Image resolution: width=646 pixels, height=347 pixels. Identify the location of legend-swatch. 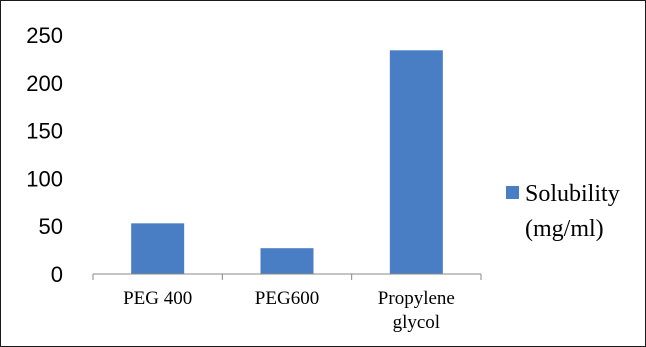
(512, 192).